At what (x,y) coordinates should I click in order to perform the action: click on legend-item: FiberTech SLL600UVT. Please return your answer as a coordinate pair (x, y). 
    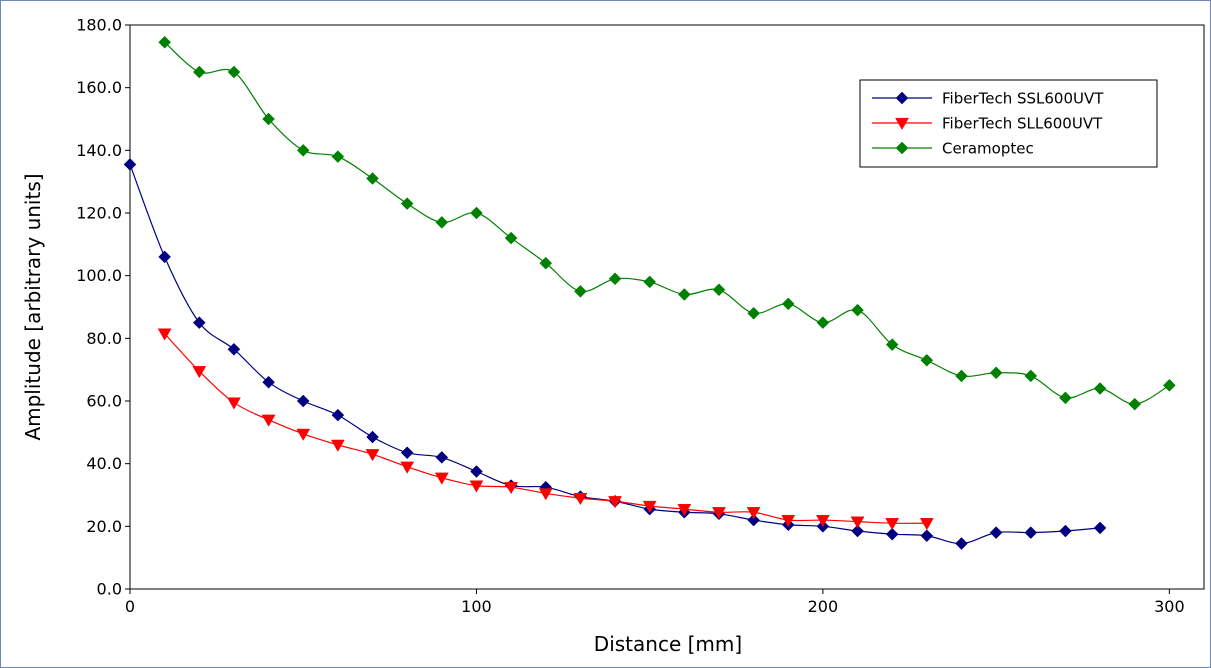
    Looking at the image, I should click on (987, 124).